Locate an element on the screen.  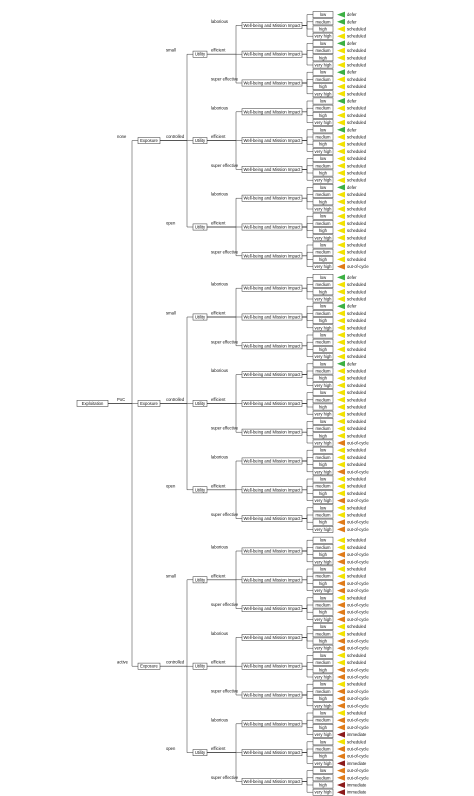
wellbeing-node: Well-being and Mission Impact is located at coordinates (272, 227).